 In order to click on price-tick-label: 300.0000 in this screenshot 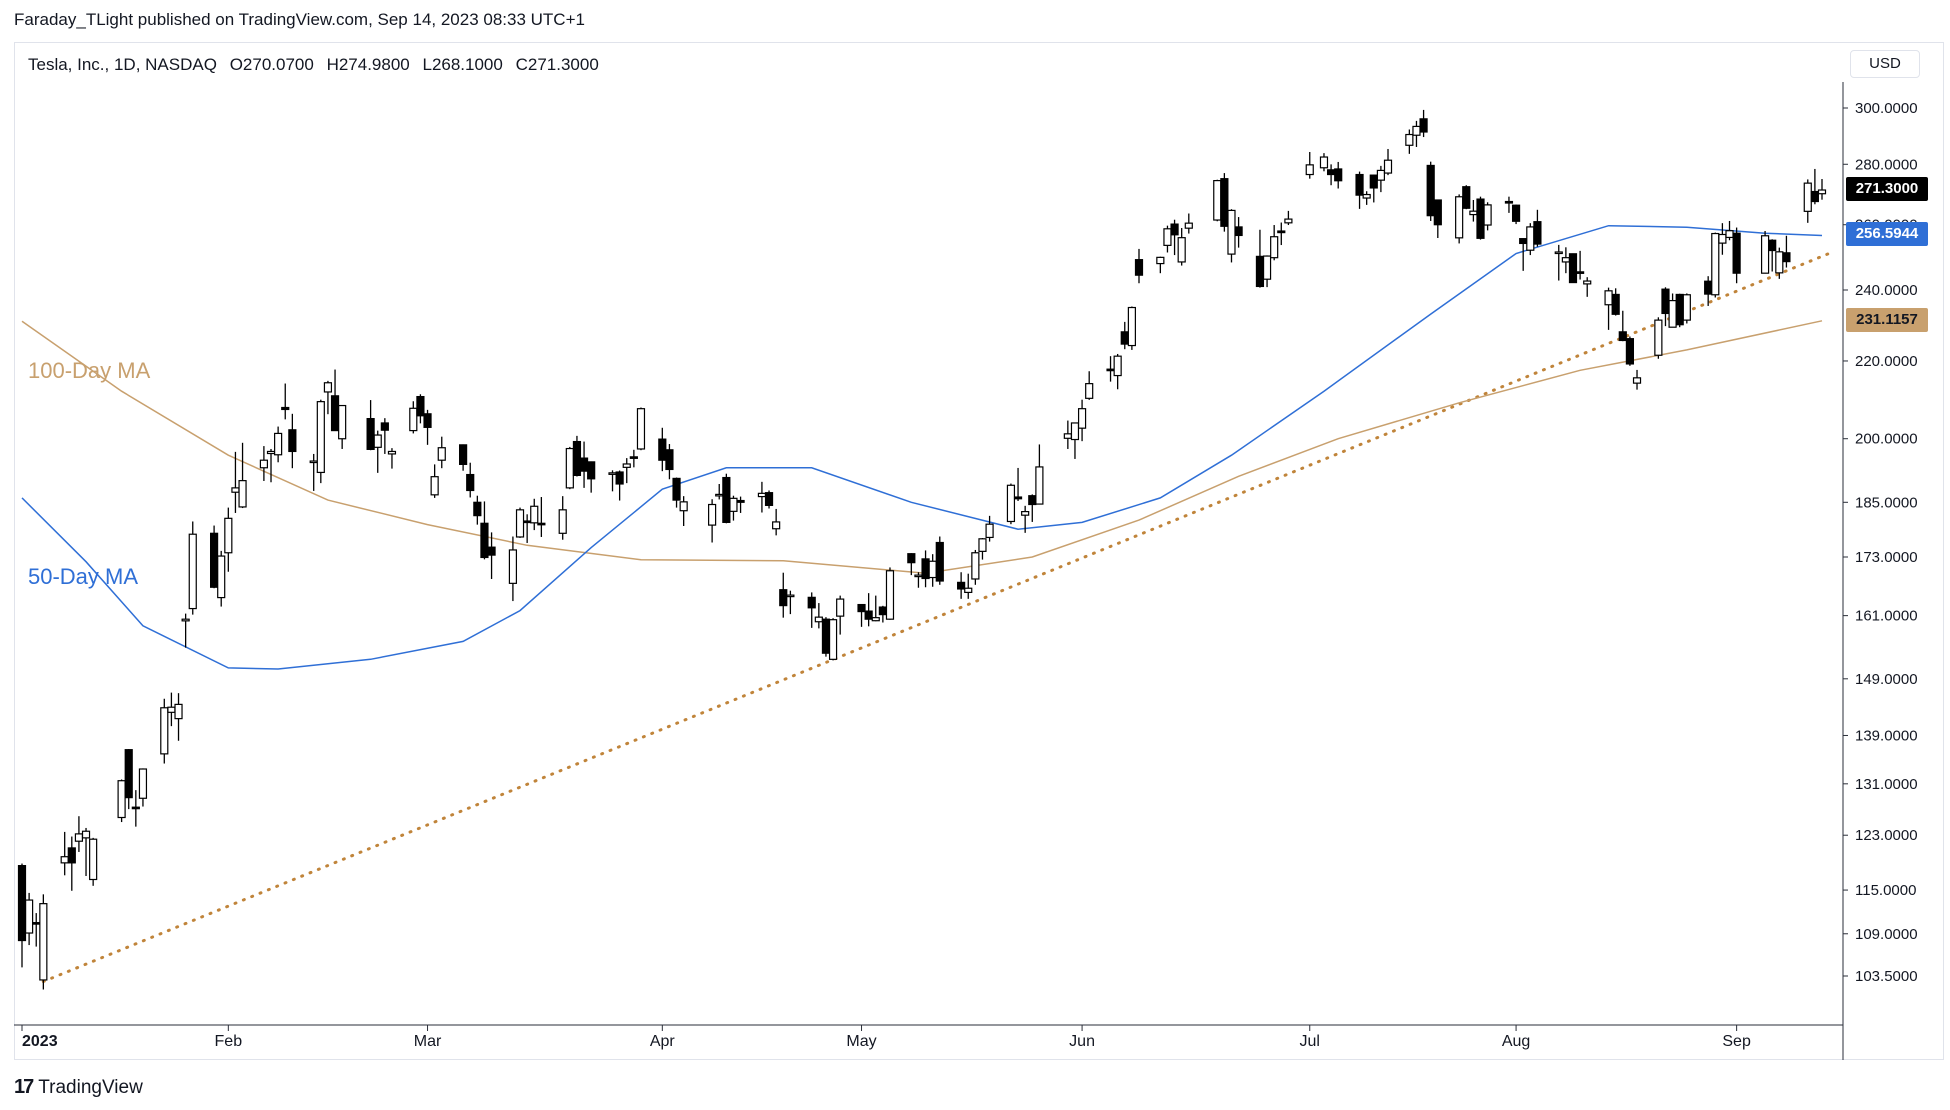, I will do `click(1886, 108)`.